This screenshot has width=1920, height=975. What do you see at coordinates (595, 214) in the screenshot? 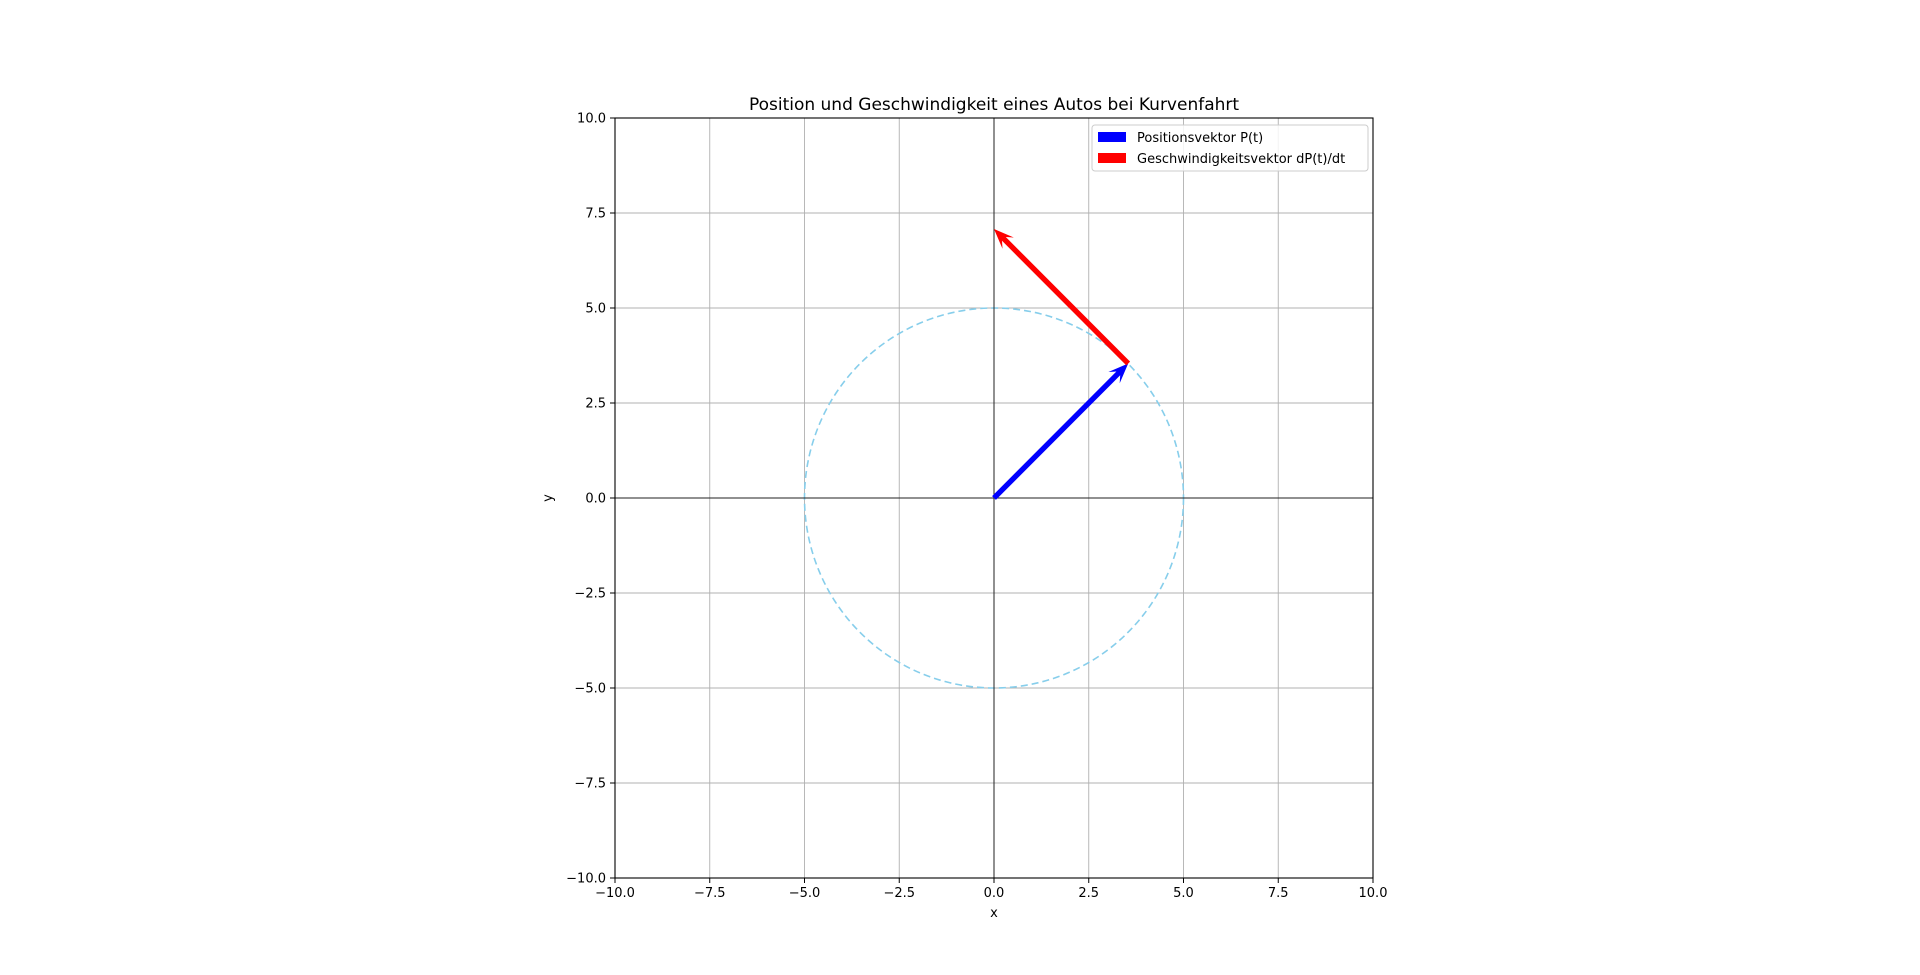
I see `y-tick-label: 7.5` at bounding box center [595, 214].